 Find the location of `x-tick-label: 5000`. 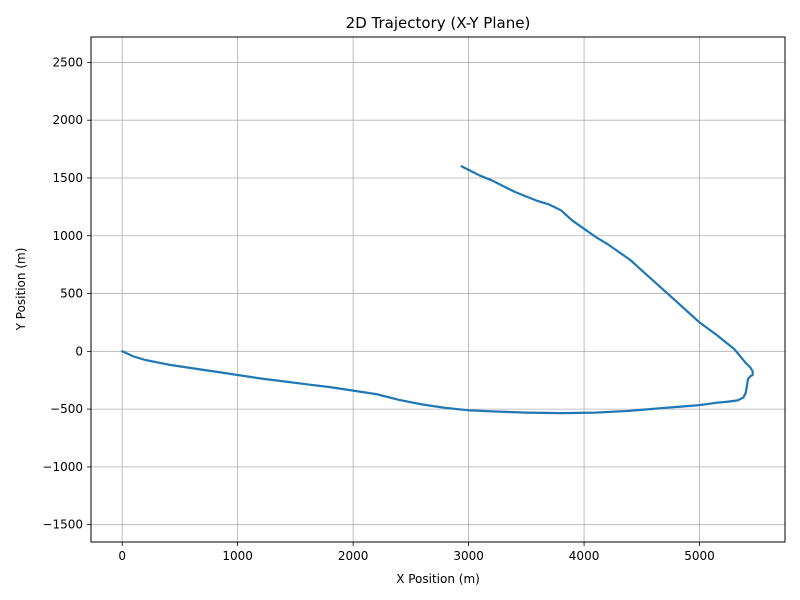

x-tick-label: 5000 is located at coordinates (699, 556).